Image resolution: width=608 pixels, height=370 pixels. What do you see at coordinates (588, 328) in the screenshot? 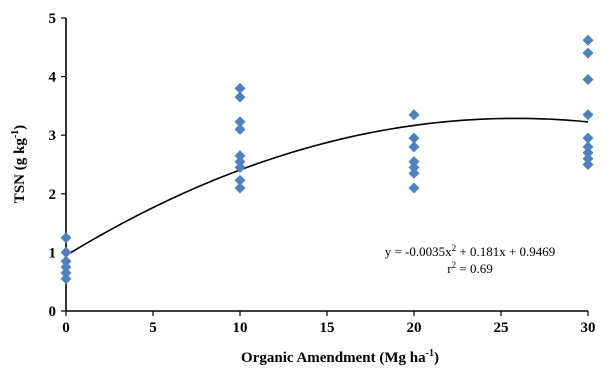
I see `x-tick-label: 30` at bounding box center [588, 328].